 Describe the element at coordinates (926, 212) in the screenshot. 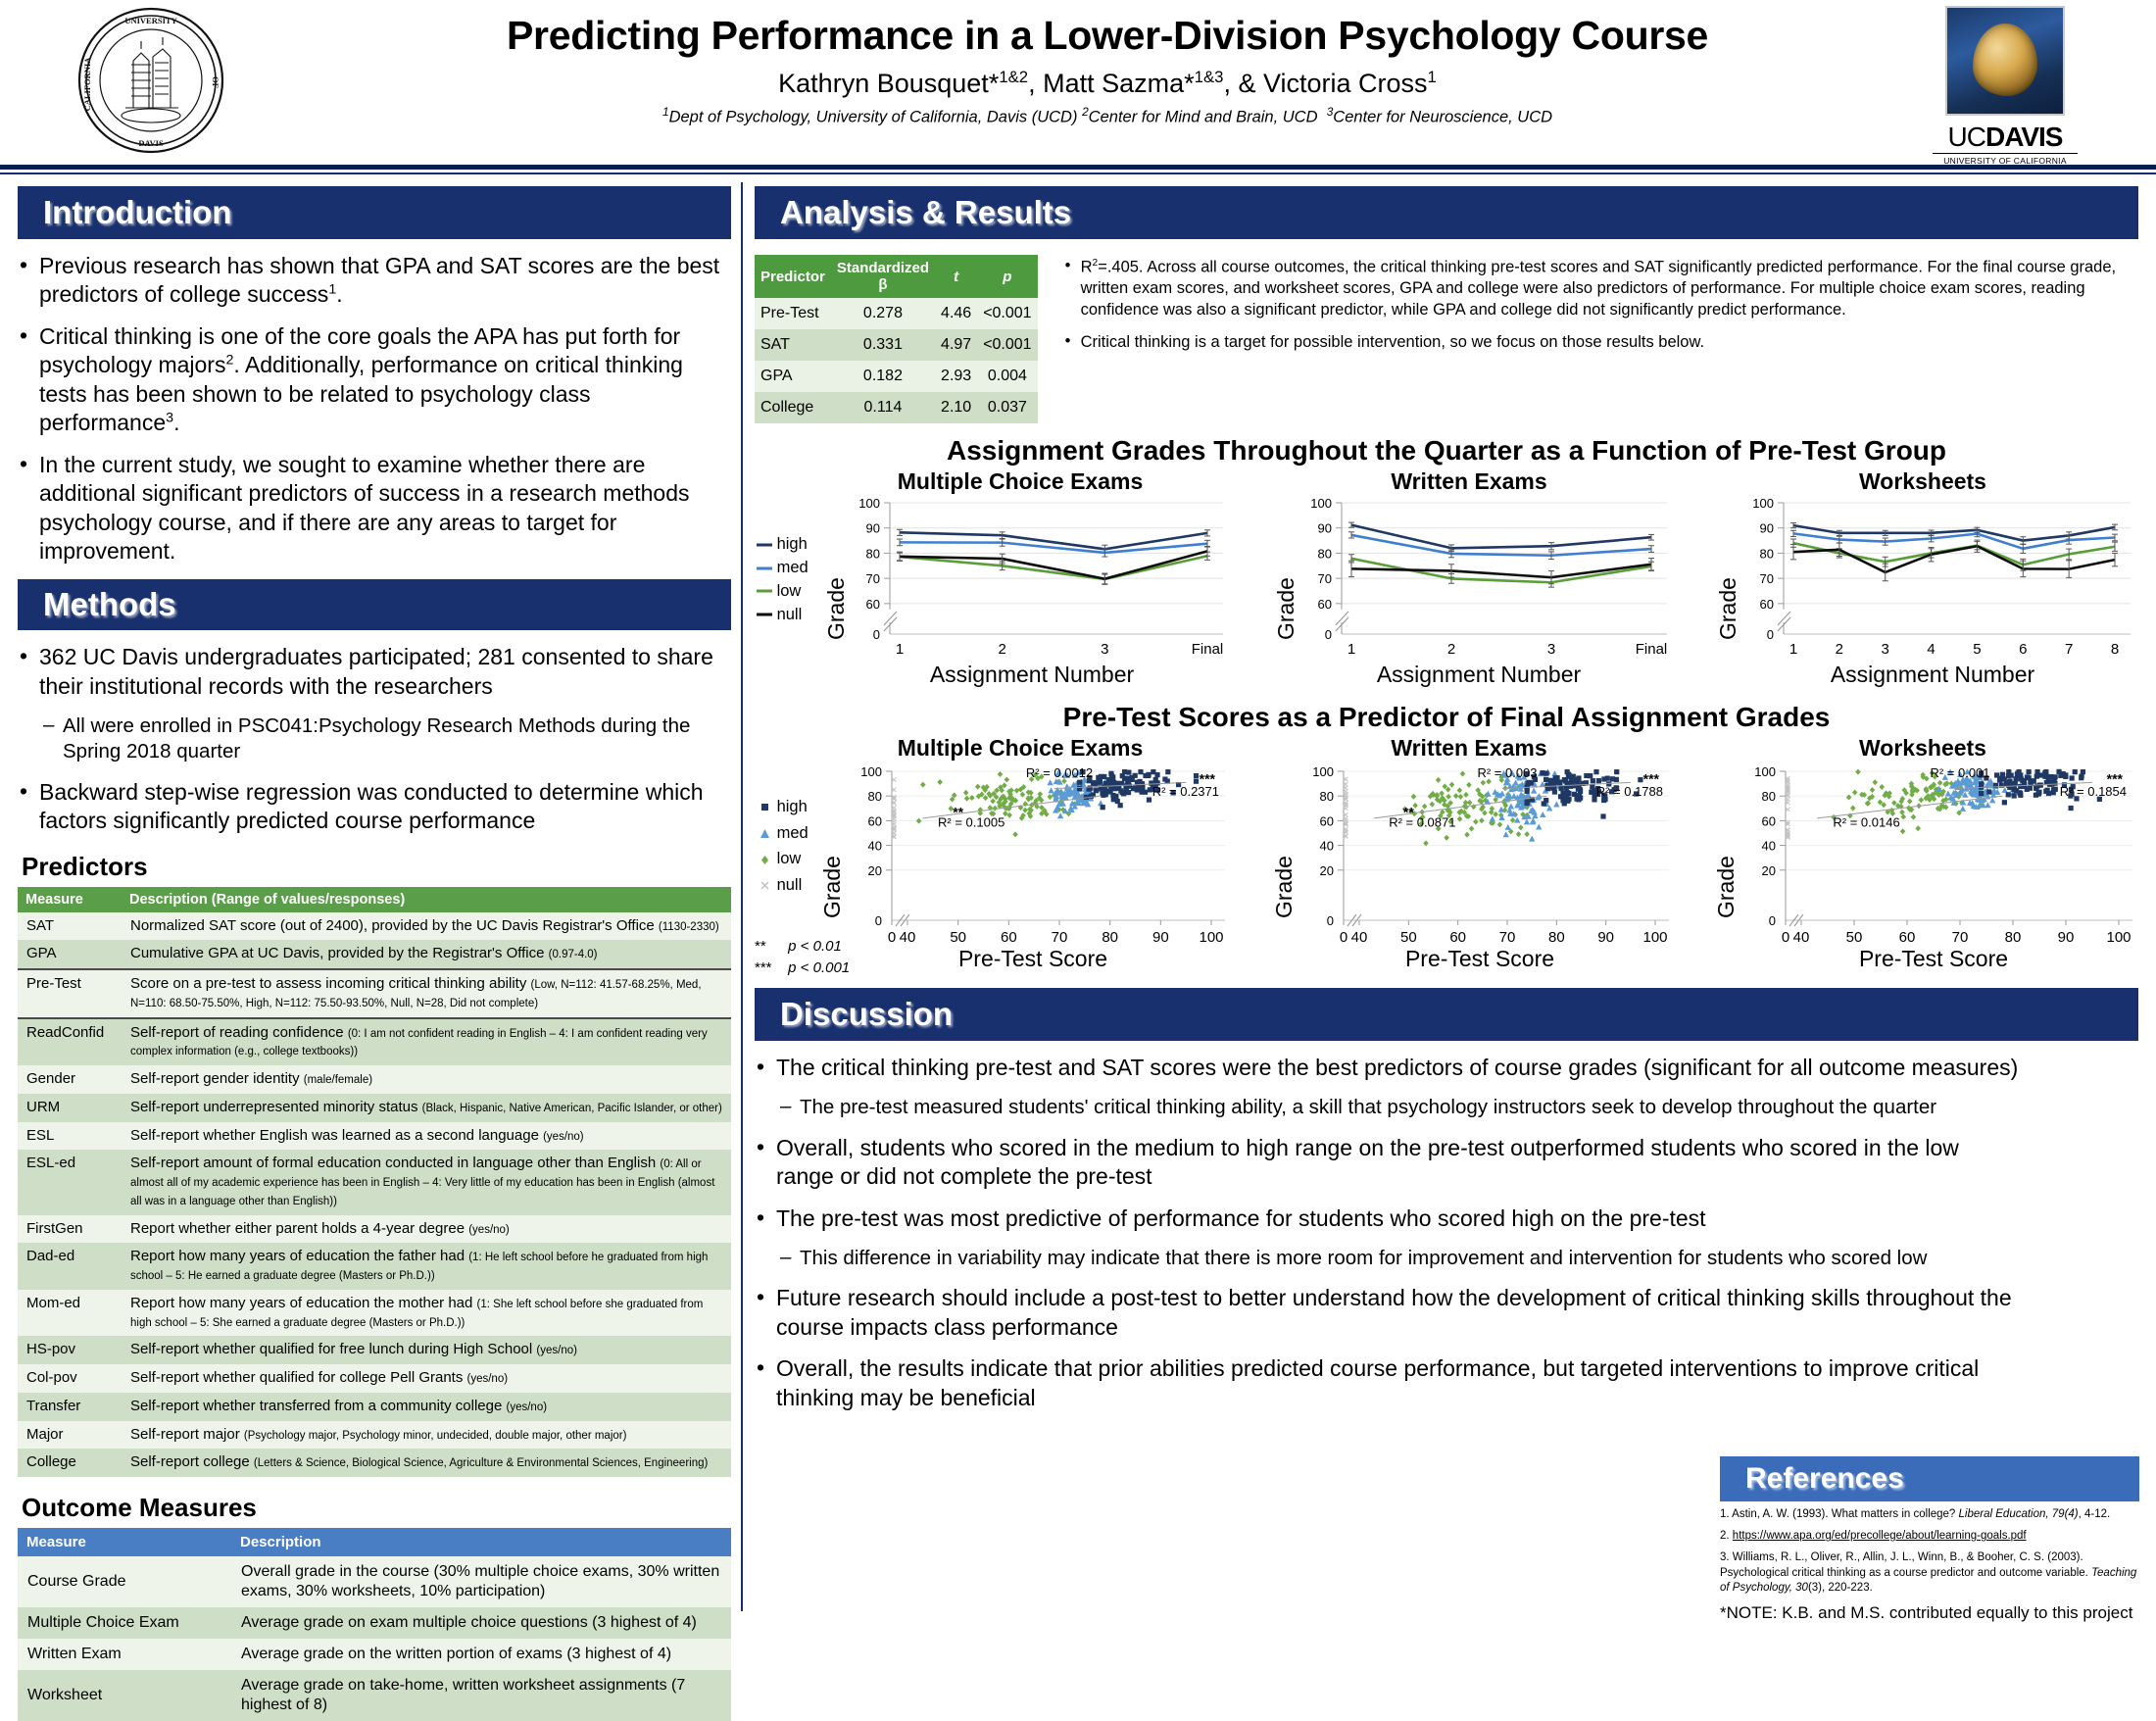

I see `analysis-title: Analysis & Results` at that location.